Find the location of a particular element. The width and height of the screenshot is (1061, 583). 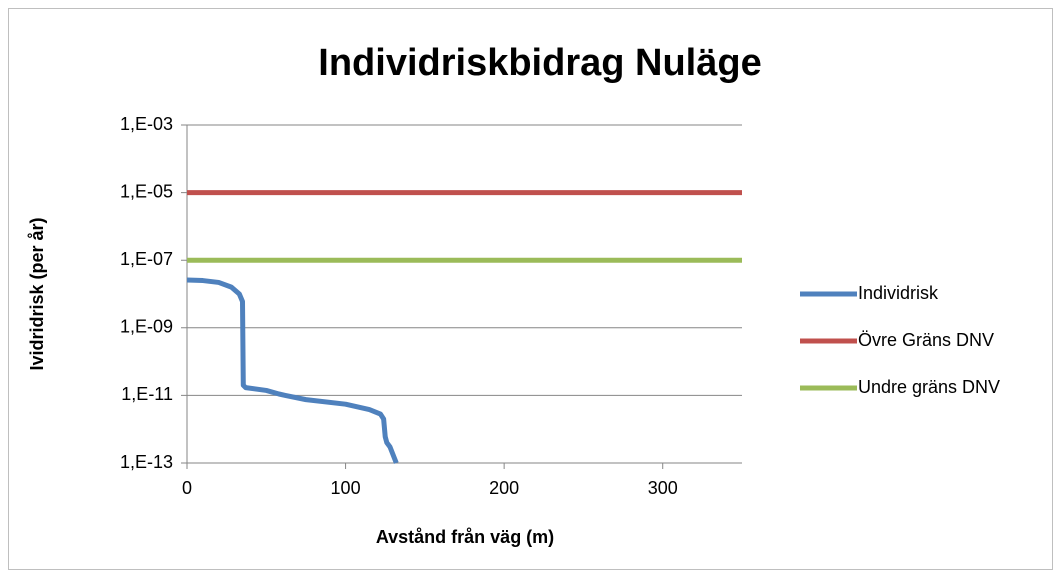

y-tick-label: 1,E-09 is located at coordinates (146, 327).